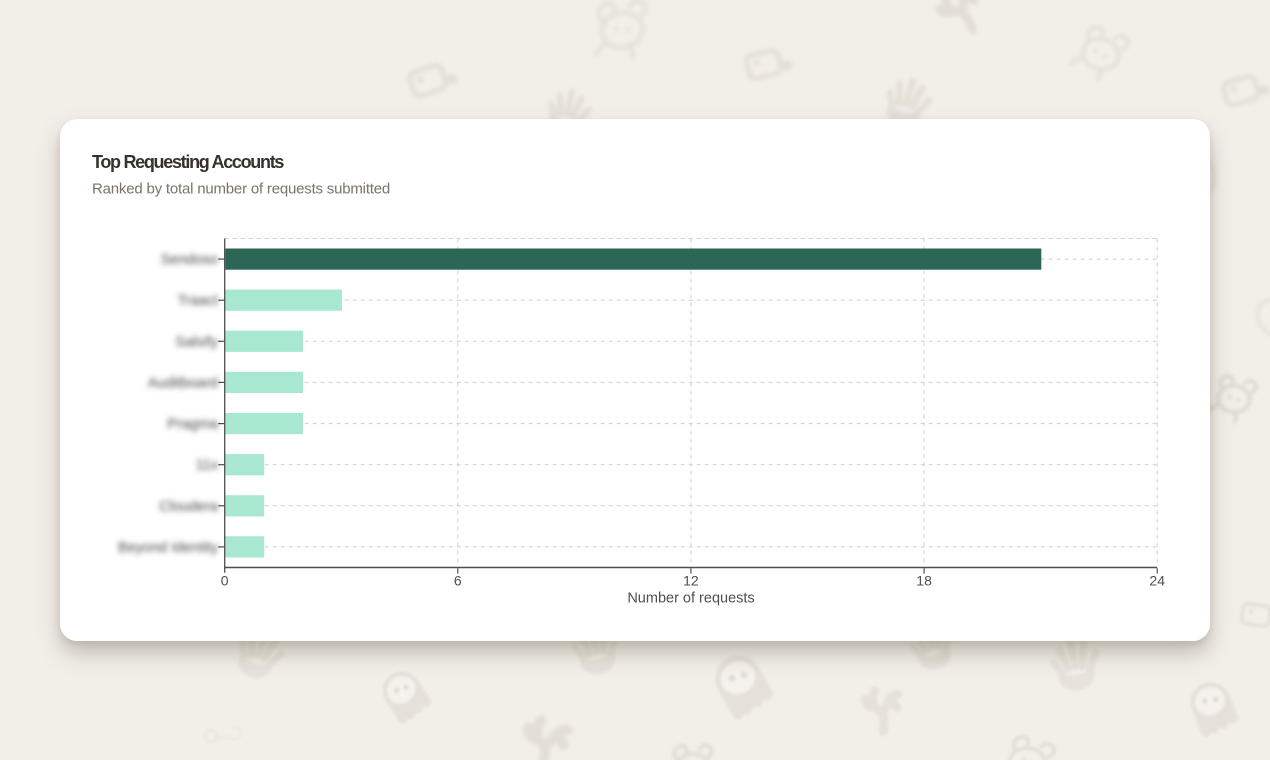  Describe the element at coordinates (188, 162) in the screenshot. I see `svg-text: Top Requesting Accounts` at that location.